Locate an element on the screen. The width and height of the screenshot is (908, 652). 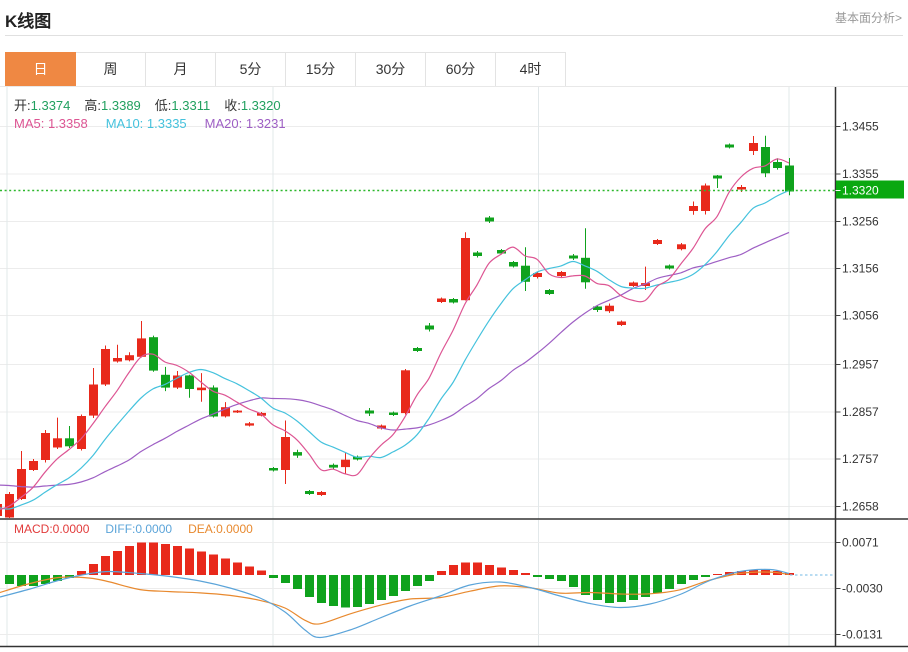
svg-text: 1.3455 is located at coordinates (860, 127).